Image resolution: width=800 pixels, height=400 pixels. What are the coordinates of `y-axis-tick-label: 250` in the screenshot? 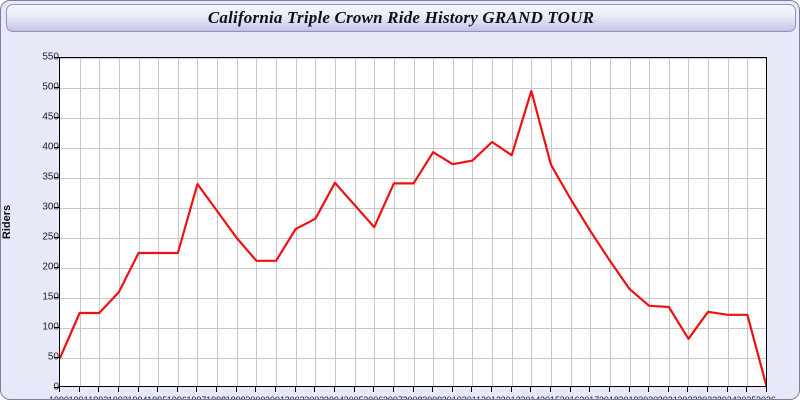 It's located at (50, 237).